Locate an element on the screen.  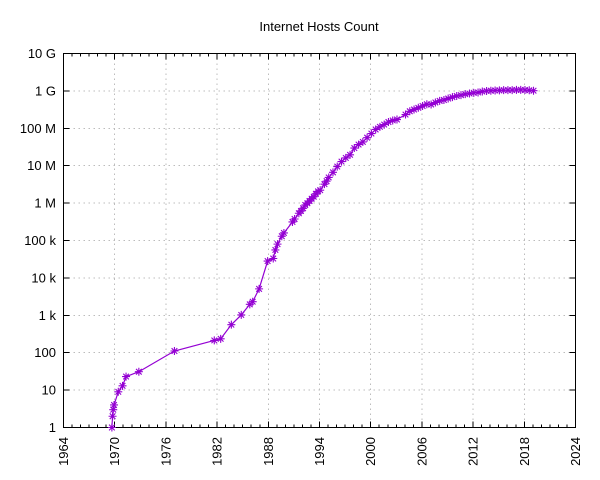
y-tick-label: 10 M is located at coordinates (41, 165).